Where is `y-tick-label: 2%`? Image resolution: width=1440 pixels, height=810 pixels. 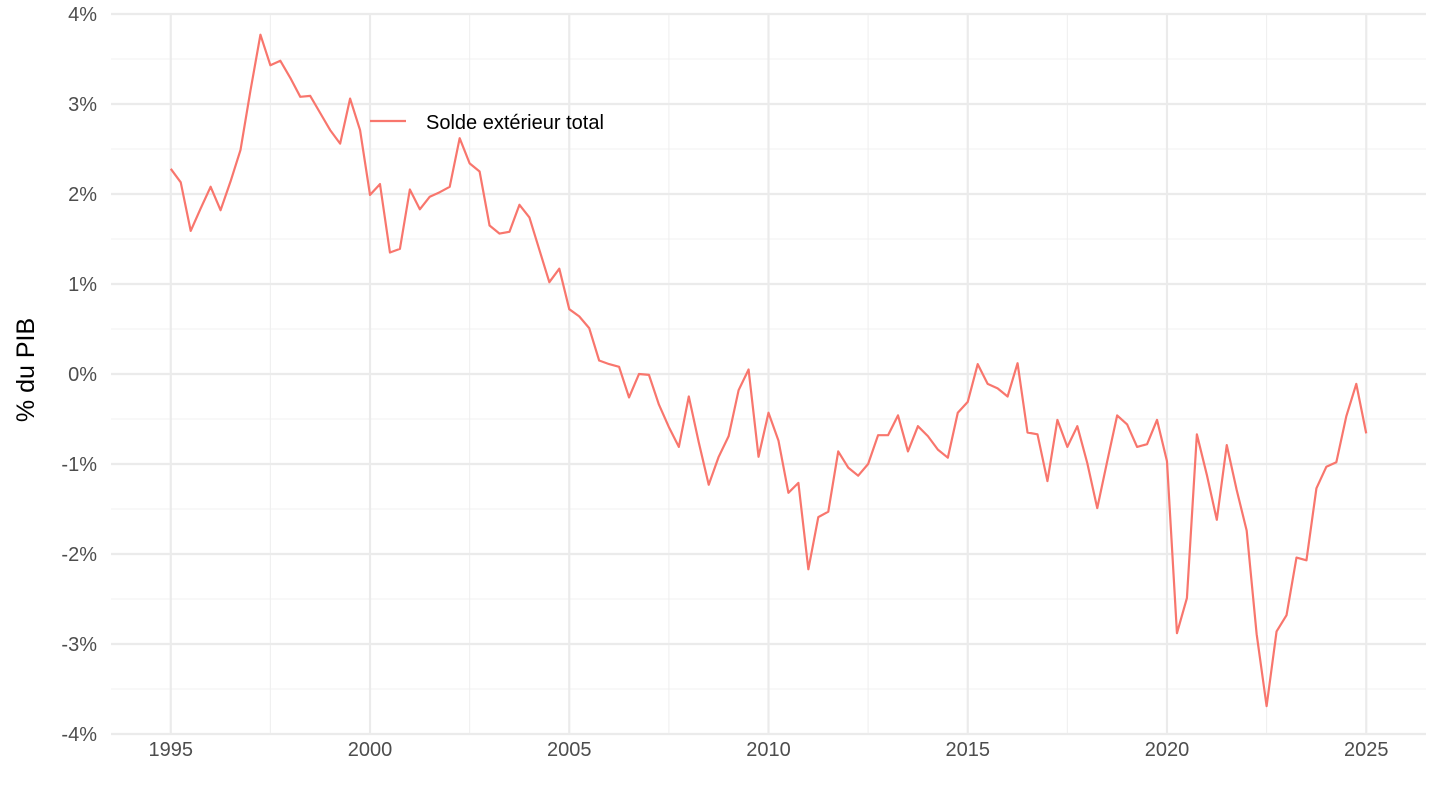
y-tick-label: 2% is located at coordinates (82, 195).